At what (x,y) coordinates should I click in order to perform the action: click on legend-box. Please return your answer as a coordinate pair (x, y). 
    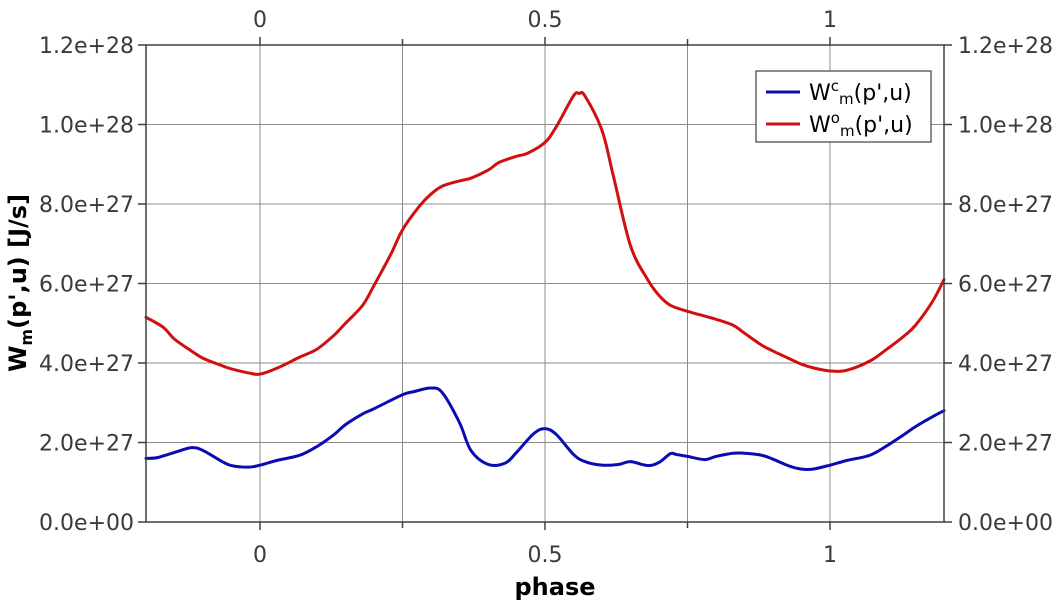
    Looking at the image, I should click on (843, 106).